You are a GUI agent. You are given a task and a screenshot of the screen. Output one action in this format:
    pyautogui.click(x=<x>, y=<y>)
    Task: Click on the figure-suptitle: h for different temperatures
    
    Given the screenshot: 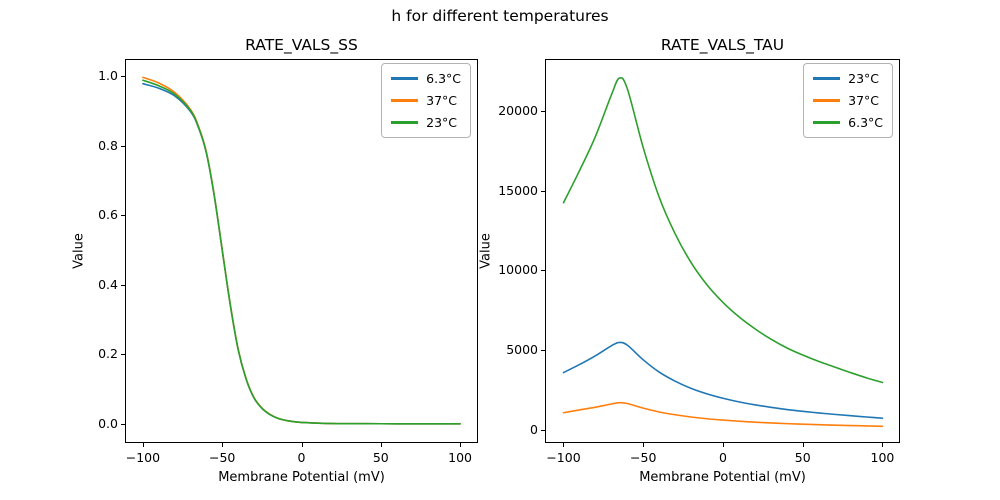 What is the action you would take?
    pyautogui.click(x=500, y=16)
    